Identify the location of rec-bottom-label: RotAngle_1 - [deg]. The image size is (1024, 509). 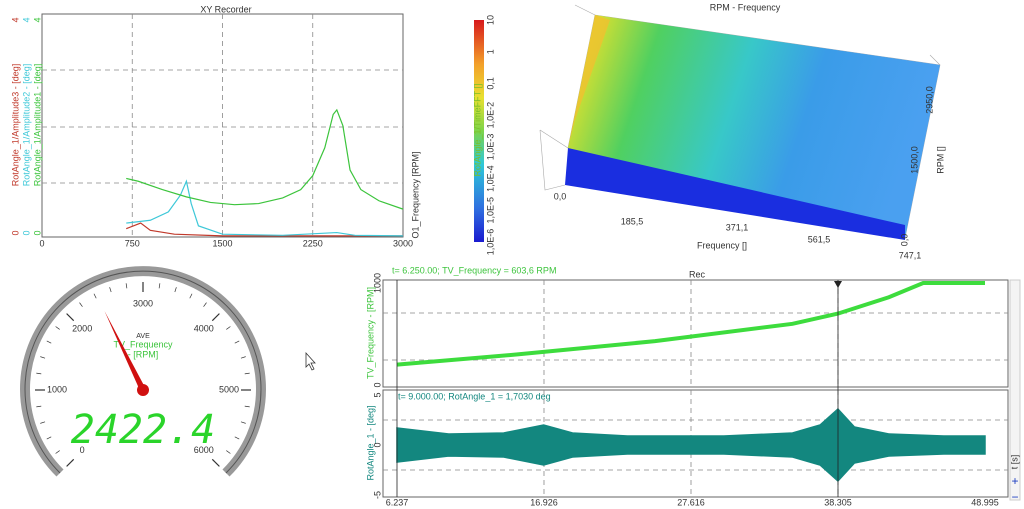
(370, 442).